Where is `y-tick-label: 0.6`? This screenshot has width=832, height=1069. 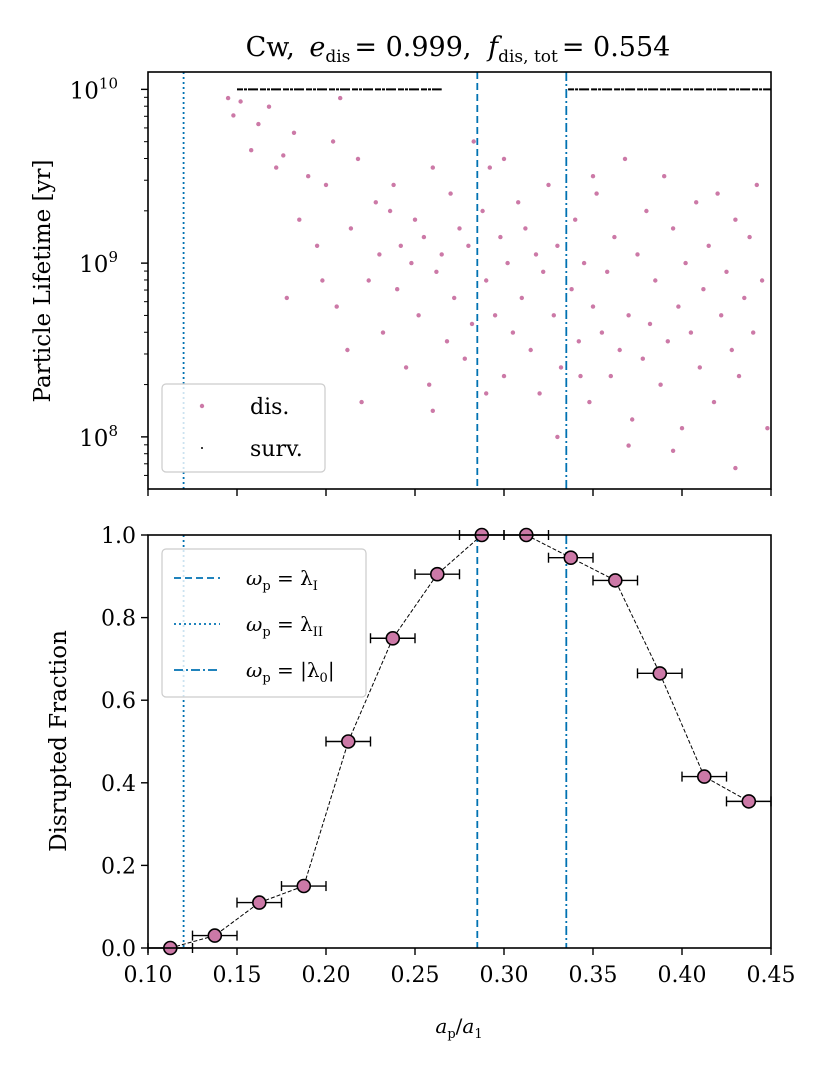 y-tick-label: 0.6 is located at coordinates (118, 701).